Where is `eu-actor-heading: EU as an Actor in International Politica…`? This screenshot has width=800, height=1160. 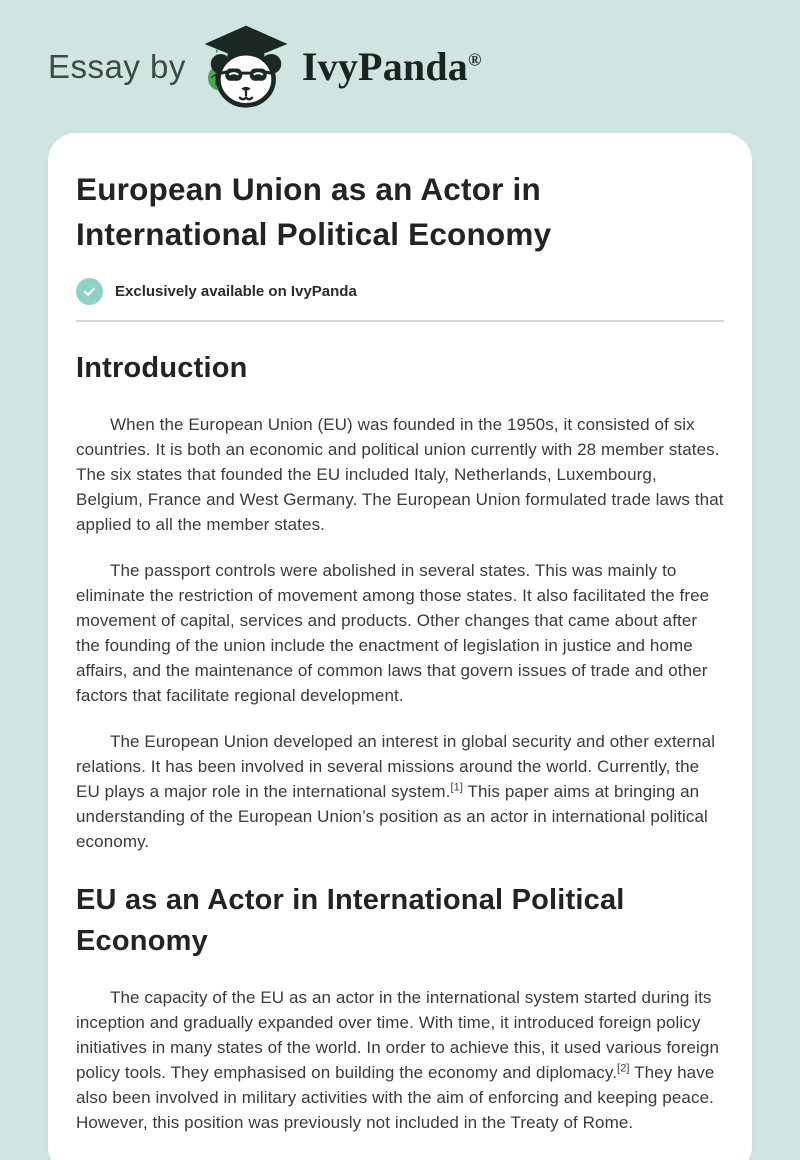
eu-actor-heading: EU as an Actor in International Politica… is located at coordinates (350, 920).